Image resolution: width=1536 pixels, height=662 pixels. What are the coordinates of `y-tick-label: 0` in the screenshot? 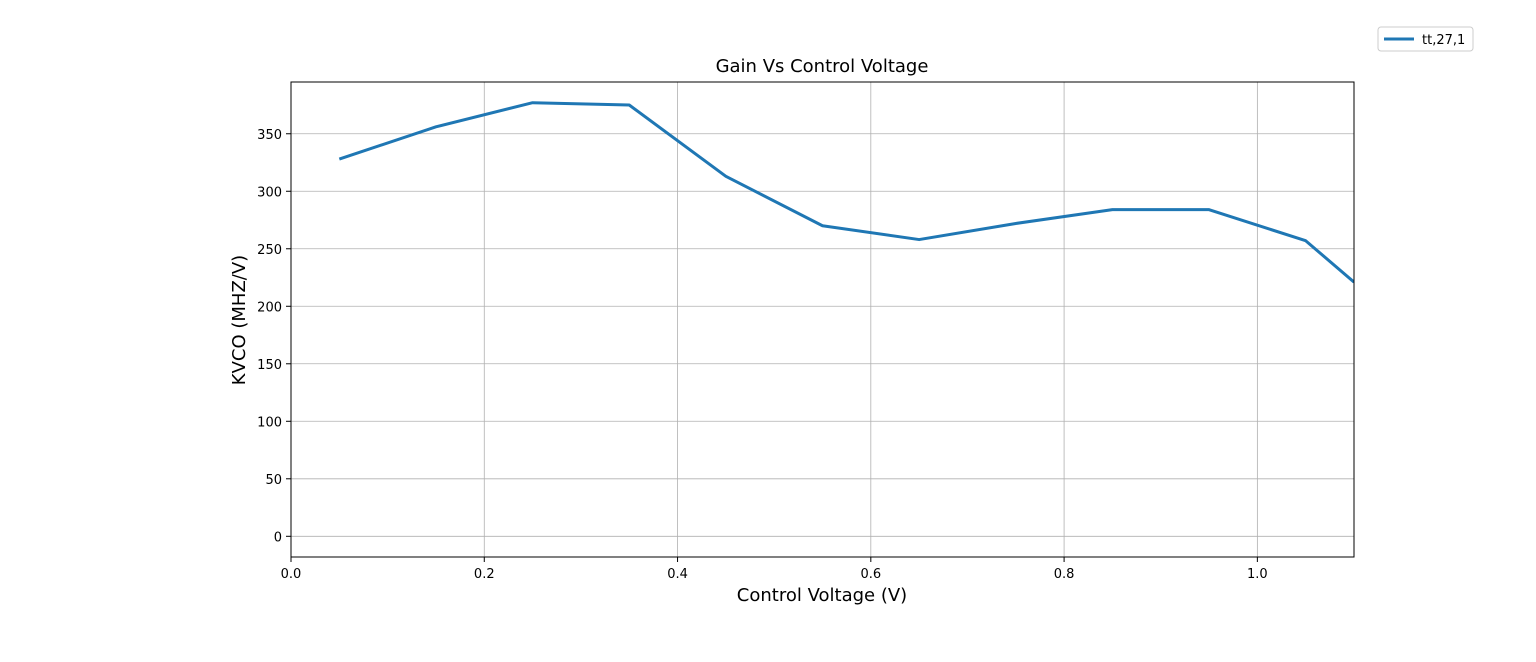 It's located at (278, 537).